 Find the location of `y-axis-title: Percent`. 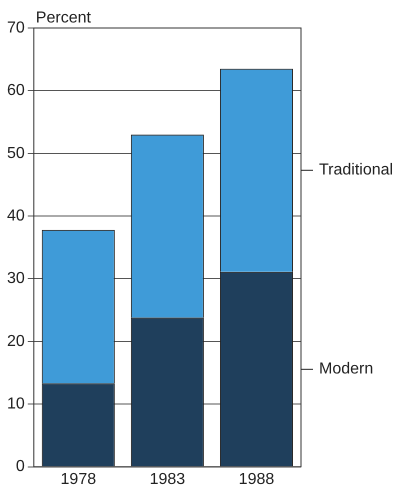

y-axis-title: Percent is located at coordinates (64, 17).